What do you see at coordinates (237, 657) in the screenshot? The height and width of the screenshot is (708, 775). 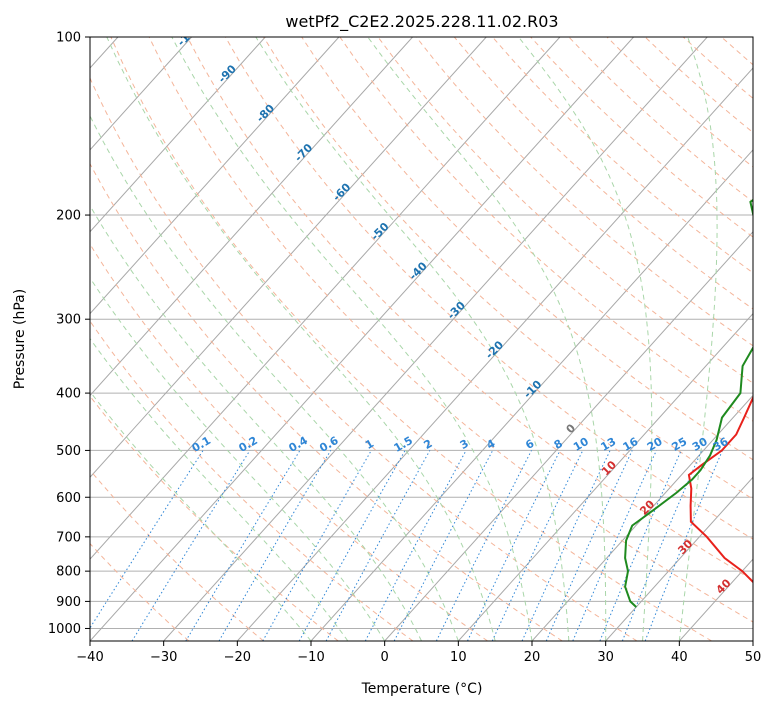 I see `x-tick-label: −20` at bounding box center [237, 657].